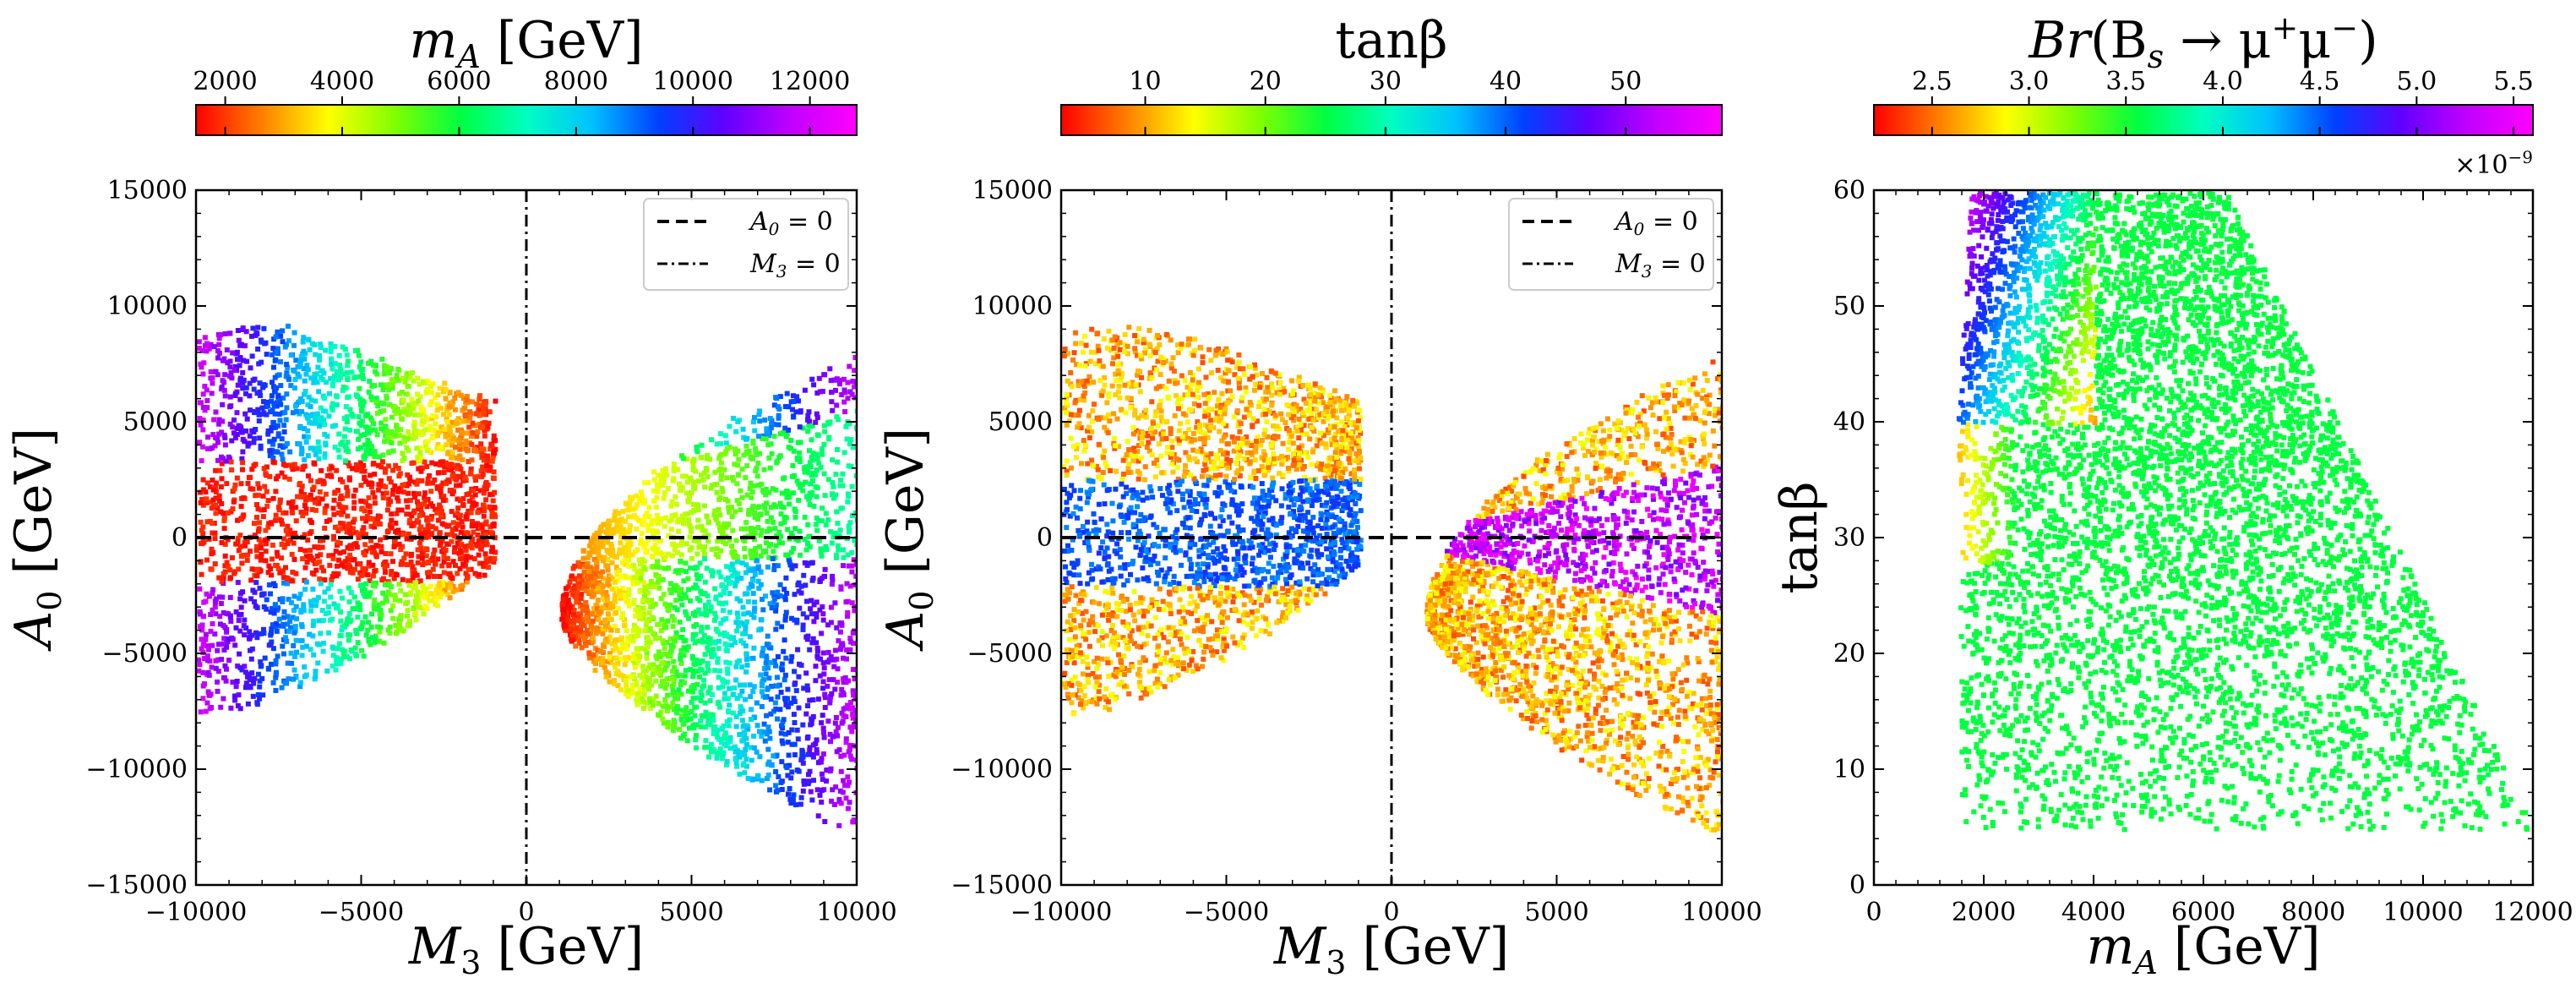  Describe the element at coordinates (526, 43) in the screenshot. I see `colorbar-1-title: mA [GeV]` at that location.